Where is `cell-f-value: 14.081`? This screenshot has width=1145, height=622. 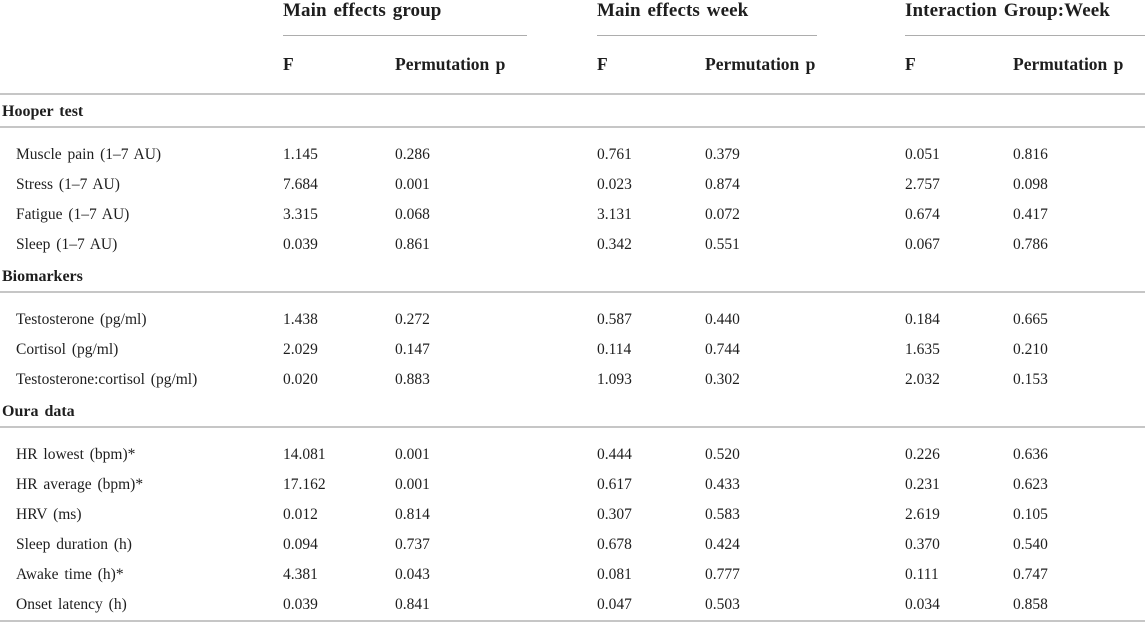 cell-f-value: 14.081 is located at coordinates (304, 454).